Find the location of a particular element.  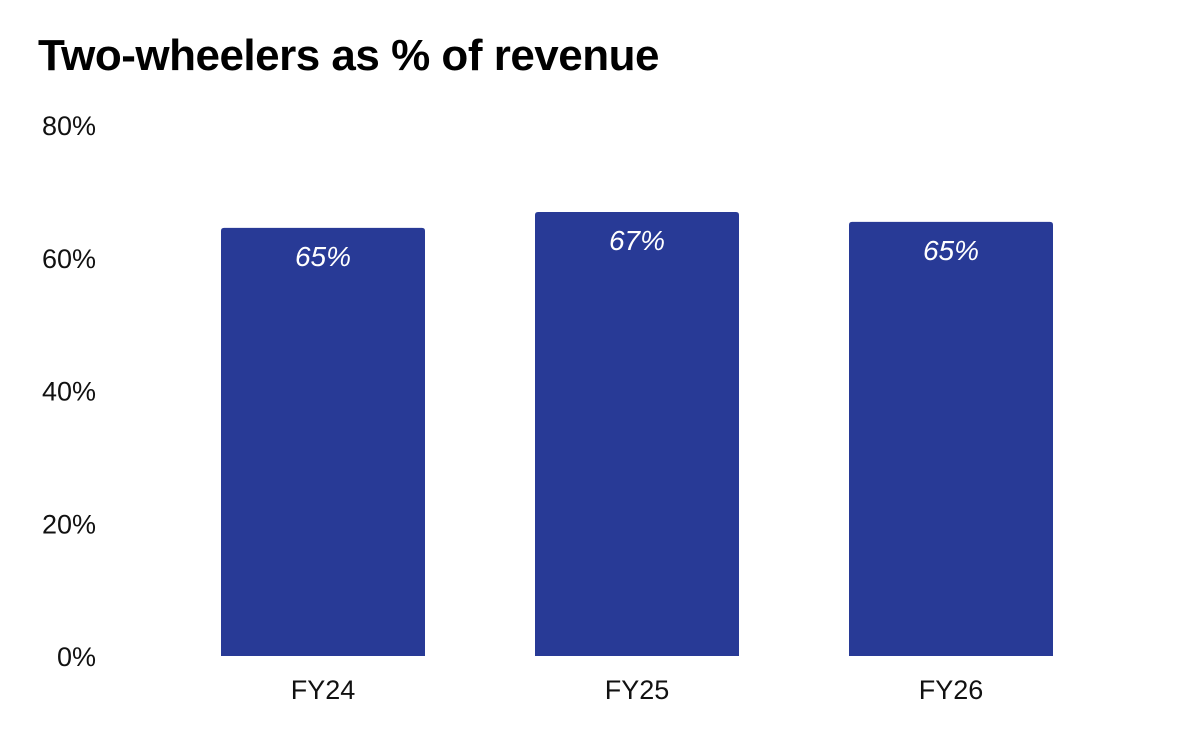

data-label-fy24: 65% is located at coordinates (323, 256).